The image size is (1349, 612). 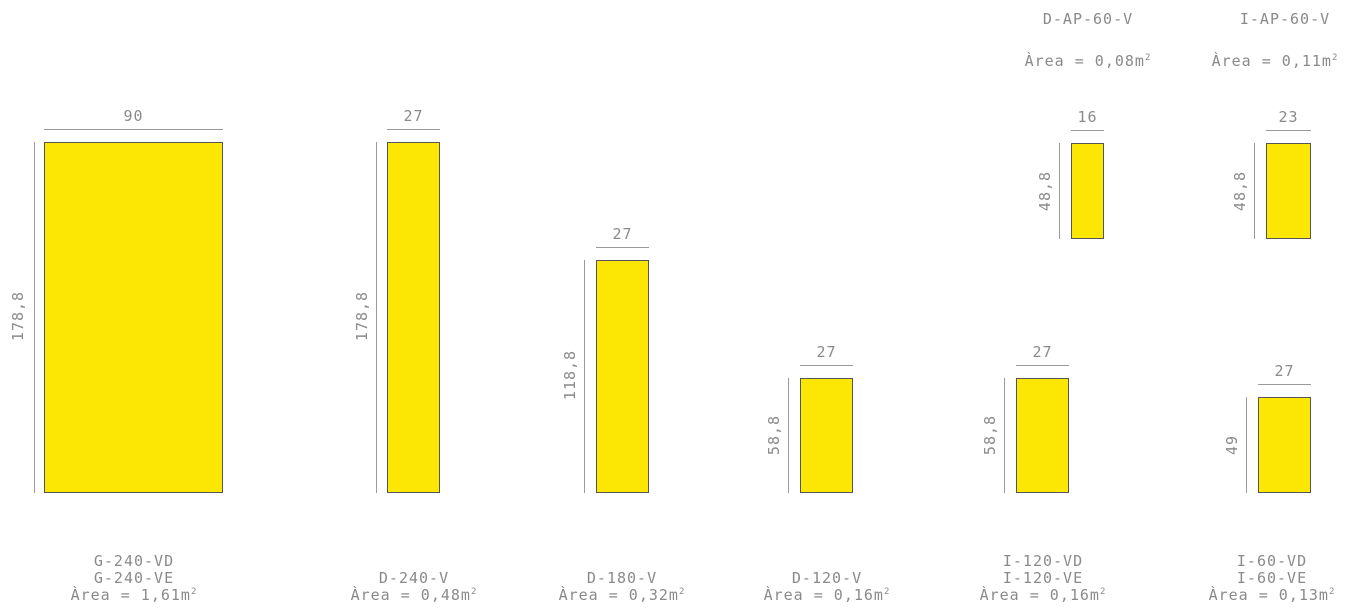 What do you see at coordinates (414, 595) in the screenshot?
I see `panel-area: Àrea = 0,48m2` at bounding box center [414, 595].